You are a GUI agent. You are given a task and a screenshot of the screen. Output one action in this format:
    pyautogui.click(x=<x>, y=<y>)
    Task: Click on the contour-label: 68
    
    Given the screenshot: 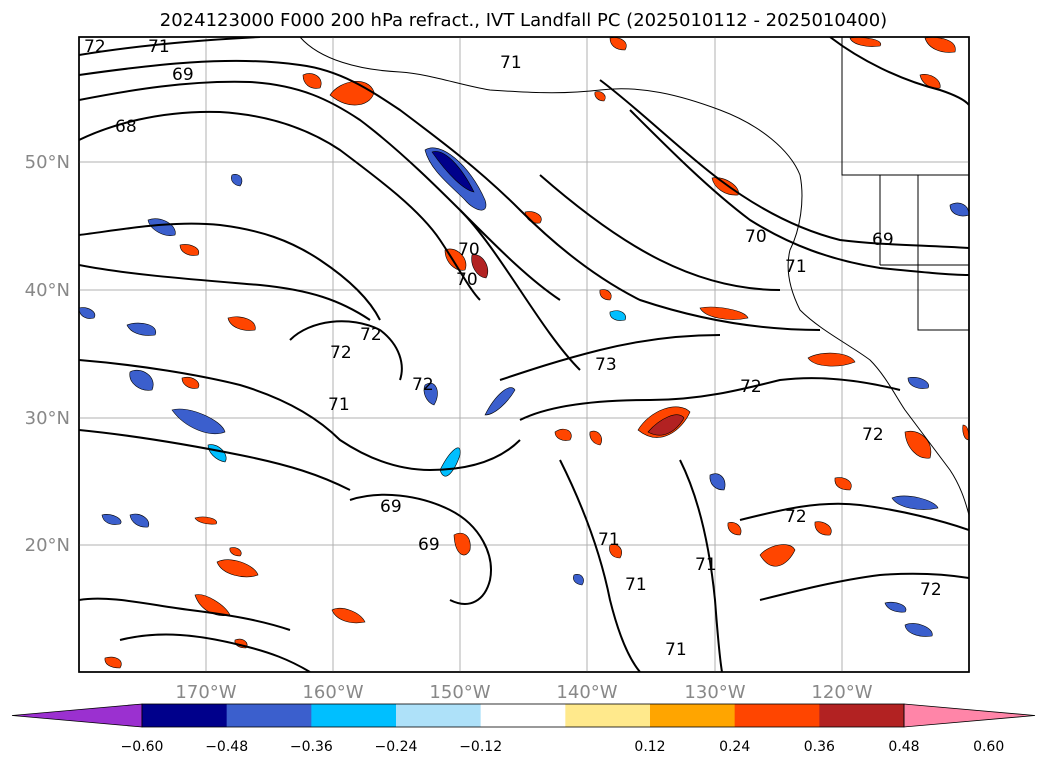 What is the action you would take?
    pyautogui.click(x=126, y=127)
    